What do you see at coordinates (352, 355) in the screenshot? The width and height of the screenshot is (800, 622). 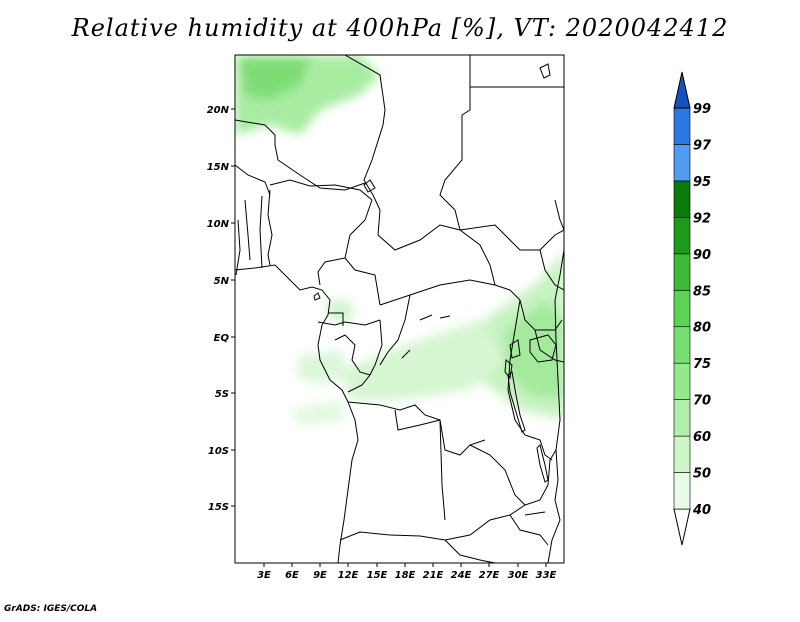 I see `border-gabon-congo` at bounding box center [352, 355].